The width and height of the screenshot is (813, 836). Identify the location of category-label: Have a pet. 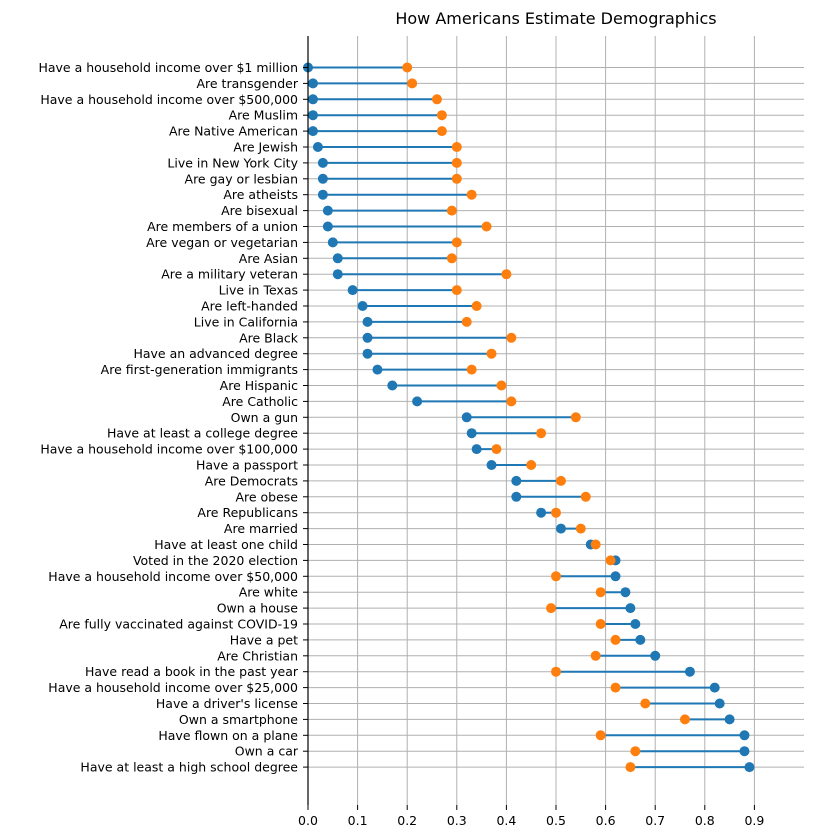
(264, 639).